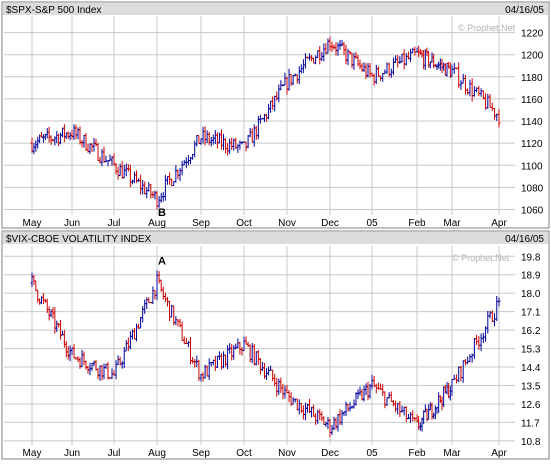 The height and width of the screenshot is (466, 551). Describe the element at coordinates (531, 276) in the screenshot. I see `vix-y-tick-label: 18.9` at that location.